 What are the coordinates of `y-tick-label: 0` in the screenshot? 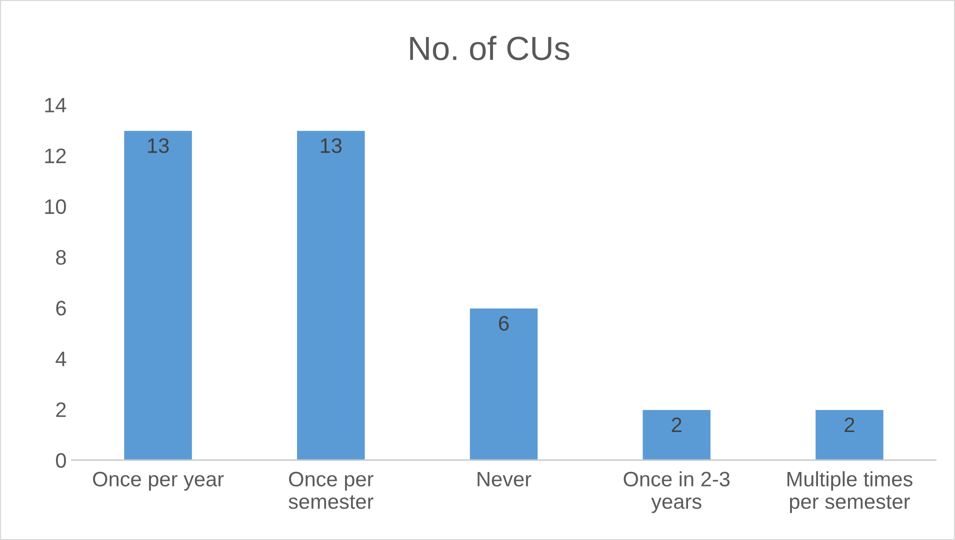 It's located at (61, 460).